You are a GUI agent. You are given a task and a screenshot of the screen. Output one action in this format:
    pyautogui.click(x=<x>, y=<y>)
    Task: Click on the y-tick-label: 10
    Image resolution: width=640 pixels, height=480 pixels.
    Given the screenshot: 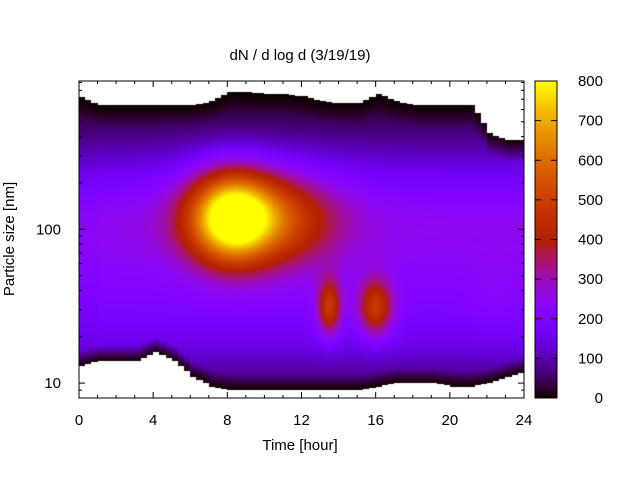 What is the action you would take?
    pyautogui.click(x=52, y=383)
    